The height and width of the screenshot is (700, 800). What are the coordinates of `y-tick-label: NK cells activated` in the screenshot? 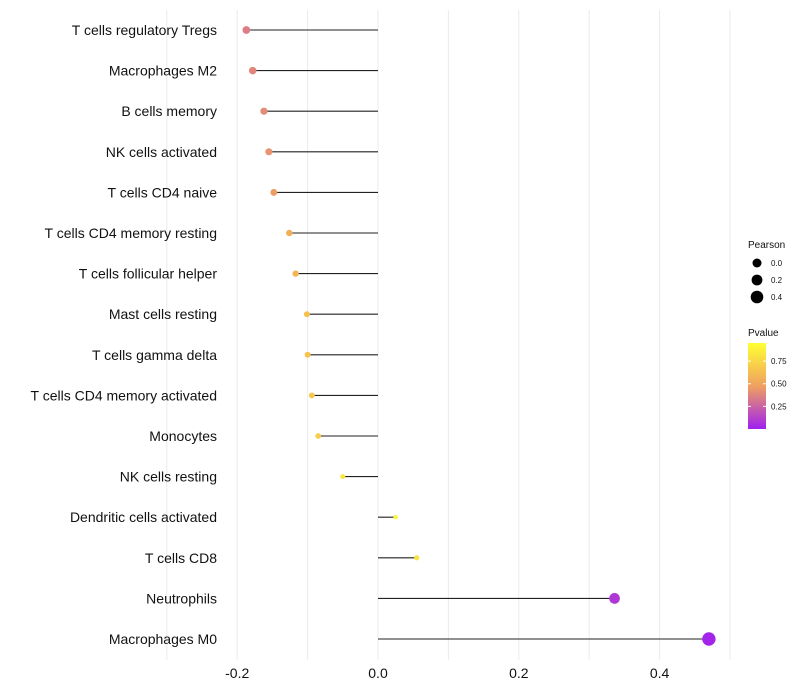 It's located at (161, 152).